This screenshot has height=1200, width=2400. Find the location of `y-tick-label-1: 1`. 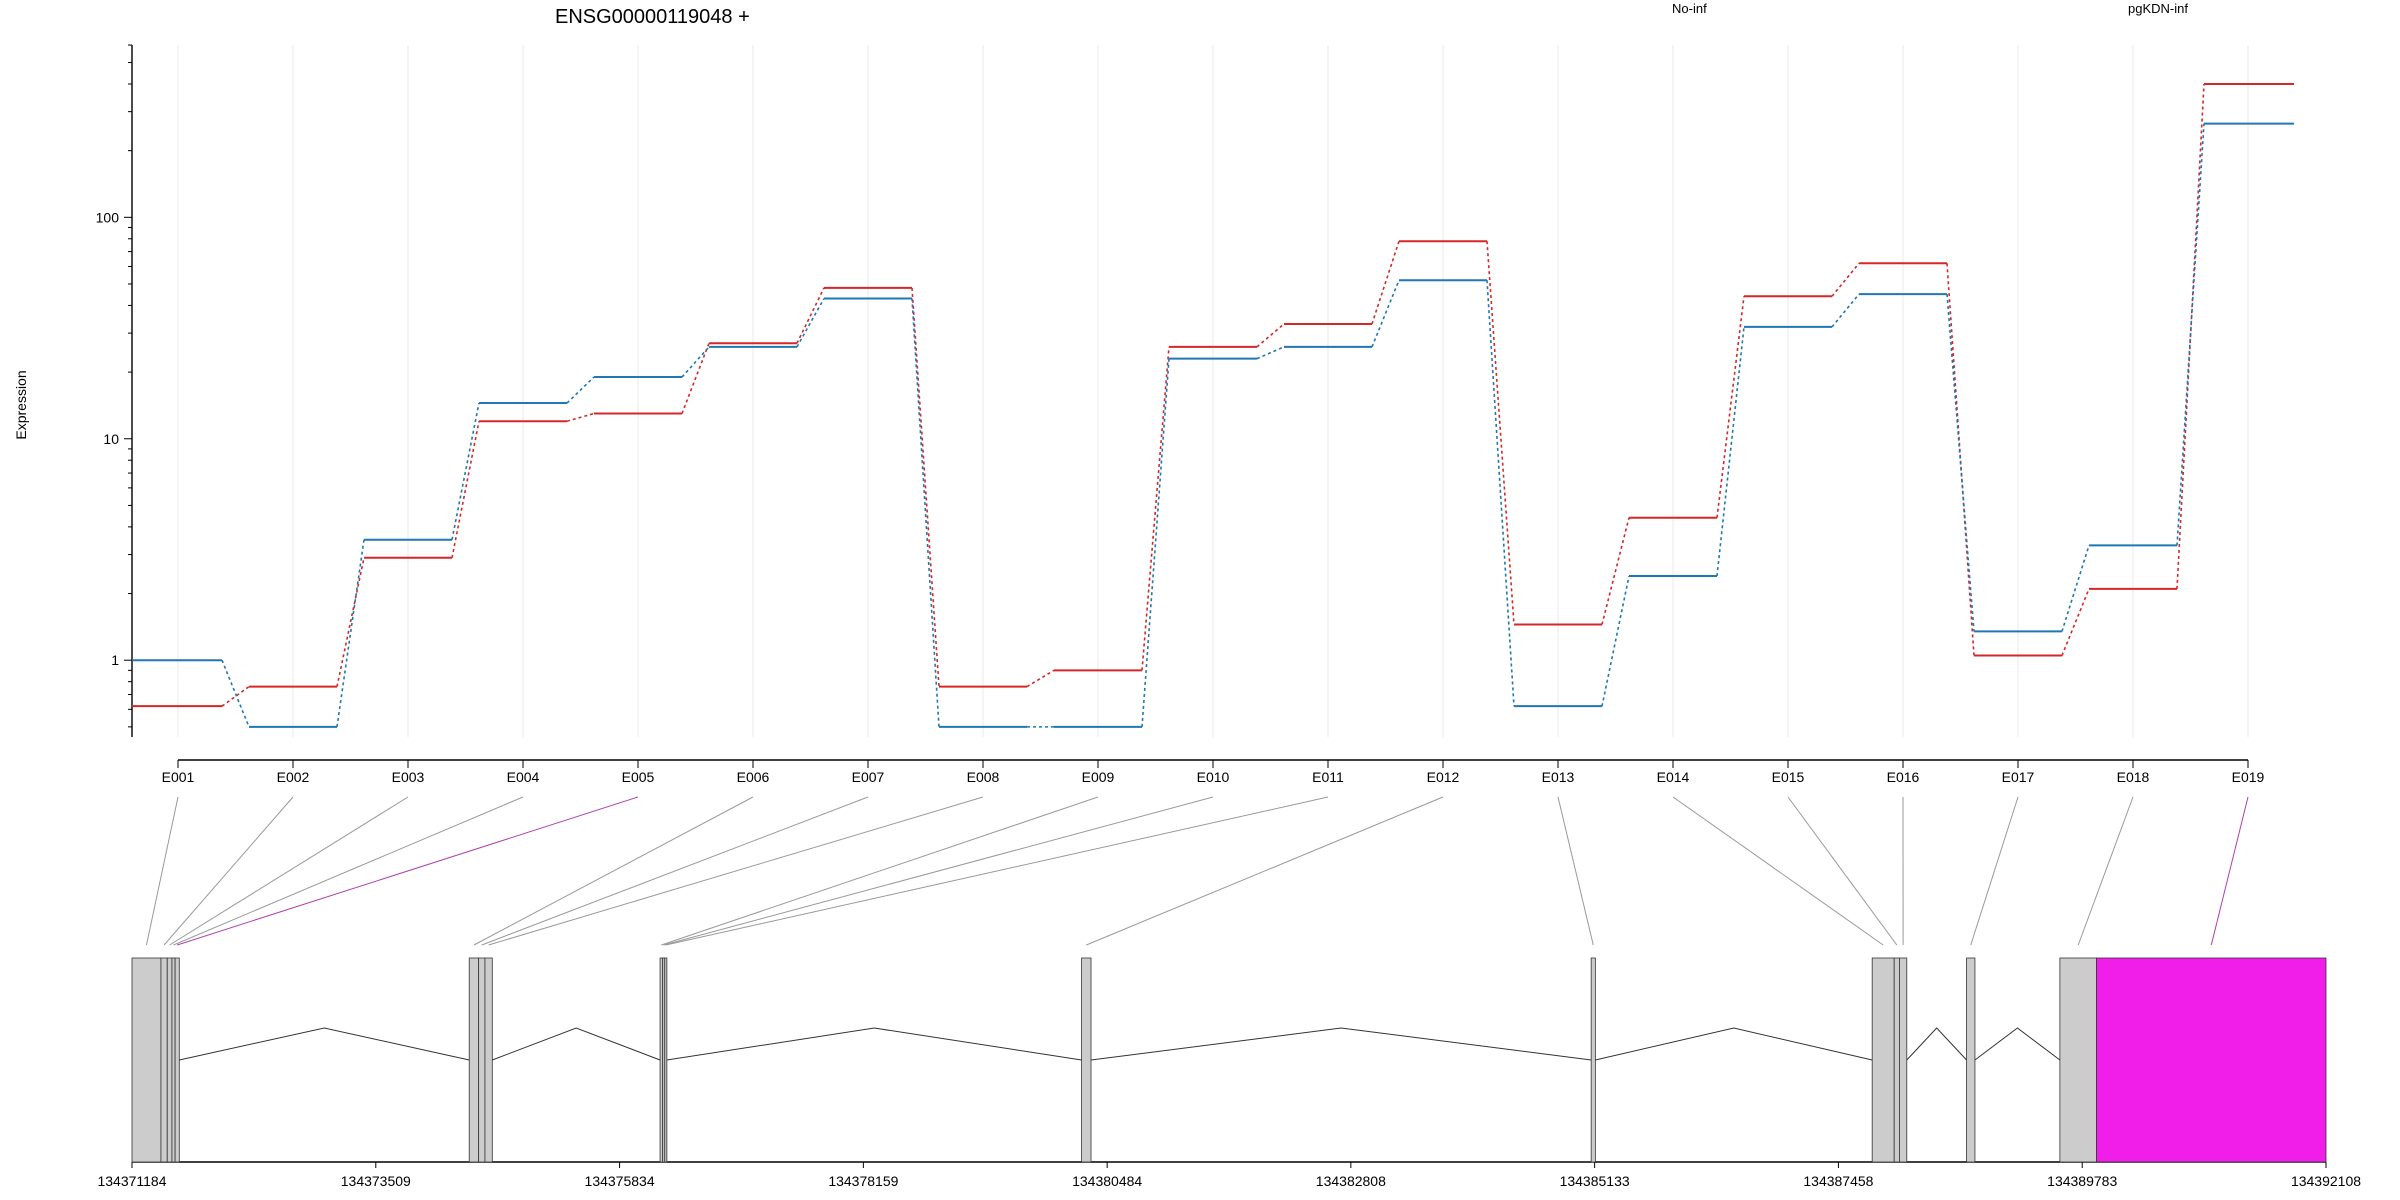

y-tick-label-1: 1 is located at coordinates (115, 660).